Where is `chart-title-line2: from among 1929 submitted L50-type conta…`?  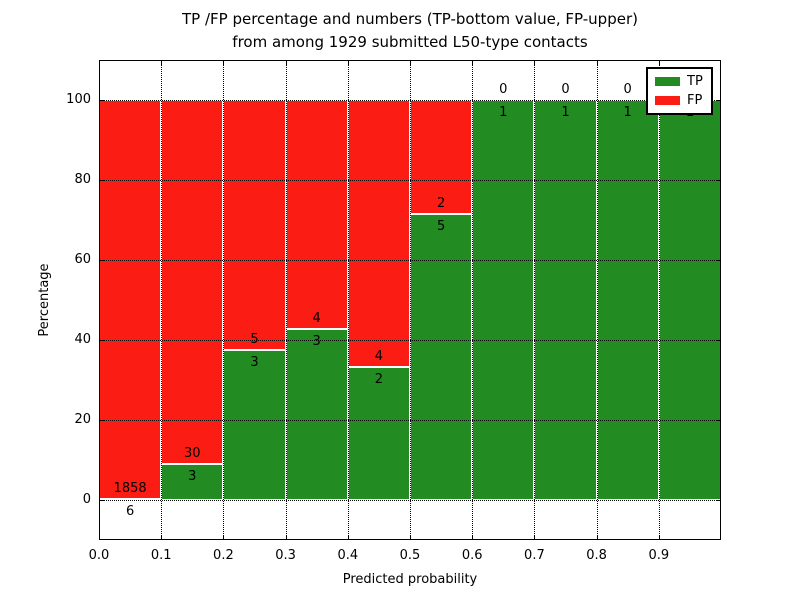 chart-title-line2: from among 1929 submitted L50-type conta… is located at coordinates (410, 42).